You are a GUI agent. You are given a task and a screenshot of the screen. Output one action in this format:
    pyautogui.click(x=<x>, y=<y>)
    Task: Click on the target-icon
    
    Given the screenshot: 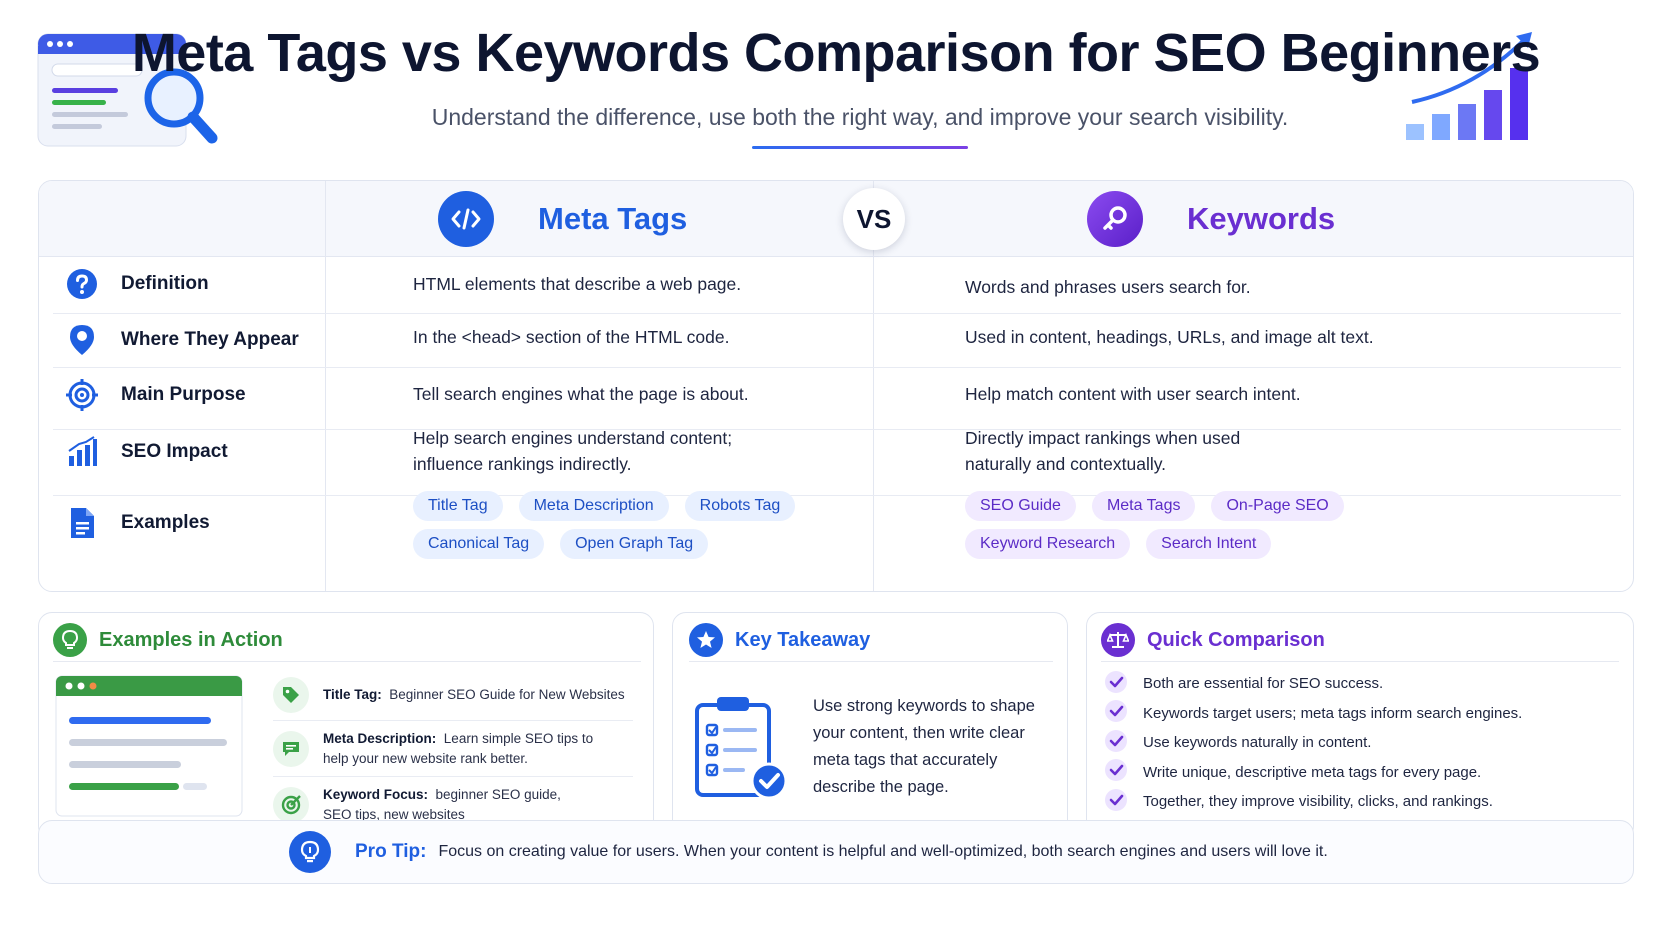 What is the action you would take?
    pyautogui.click(x=82, y=395)
    